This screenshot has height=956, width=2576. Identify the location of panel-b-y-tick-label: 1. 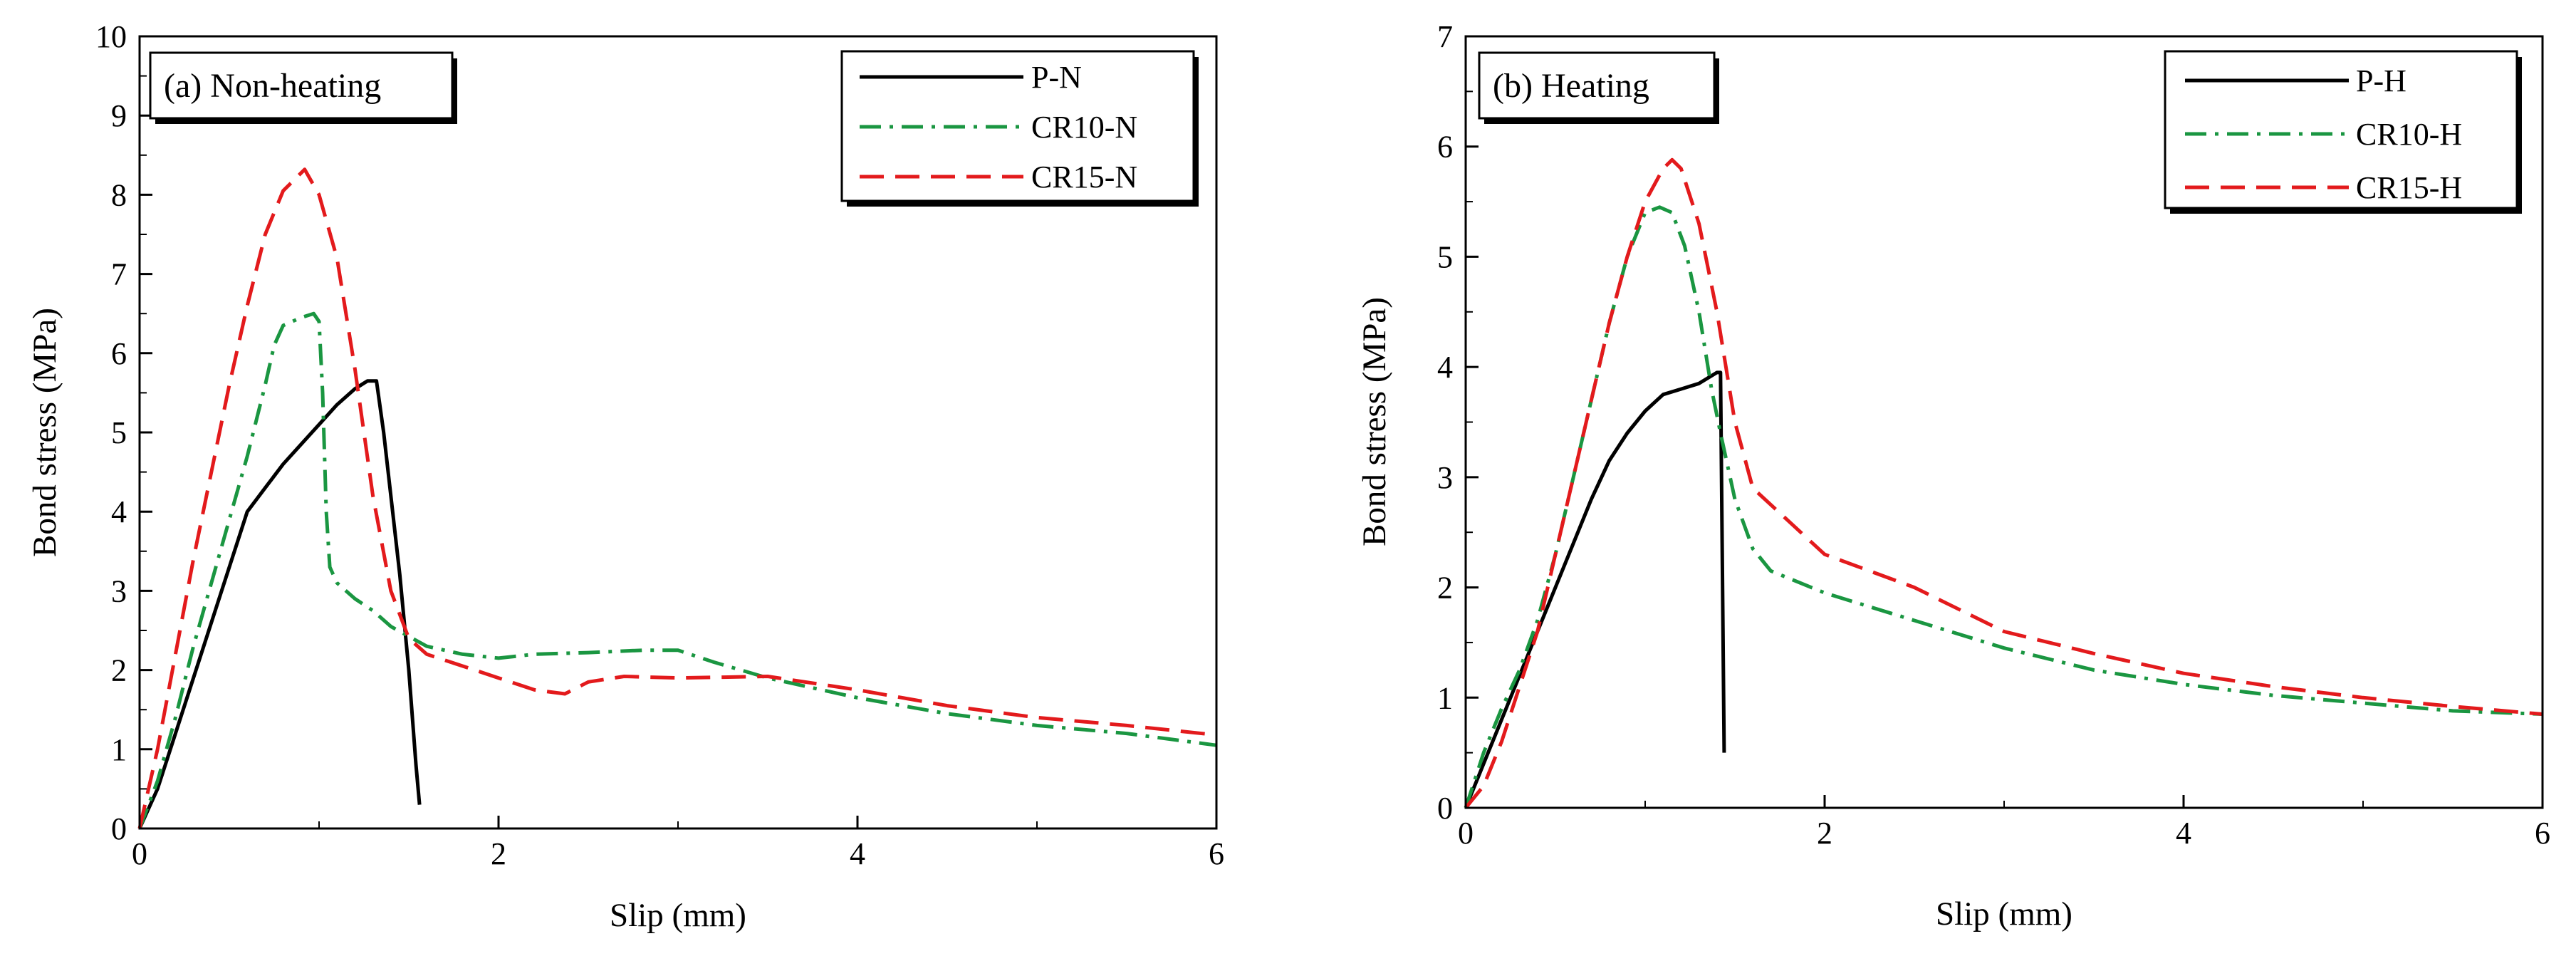
(1445, 697).